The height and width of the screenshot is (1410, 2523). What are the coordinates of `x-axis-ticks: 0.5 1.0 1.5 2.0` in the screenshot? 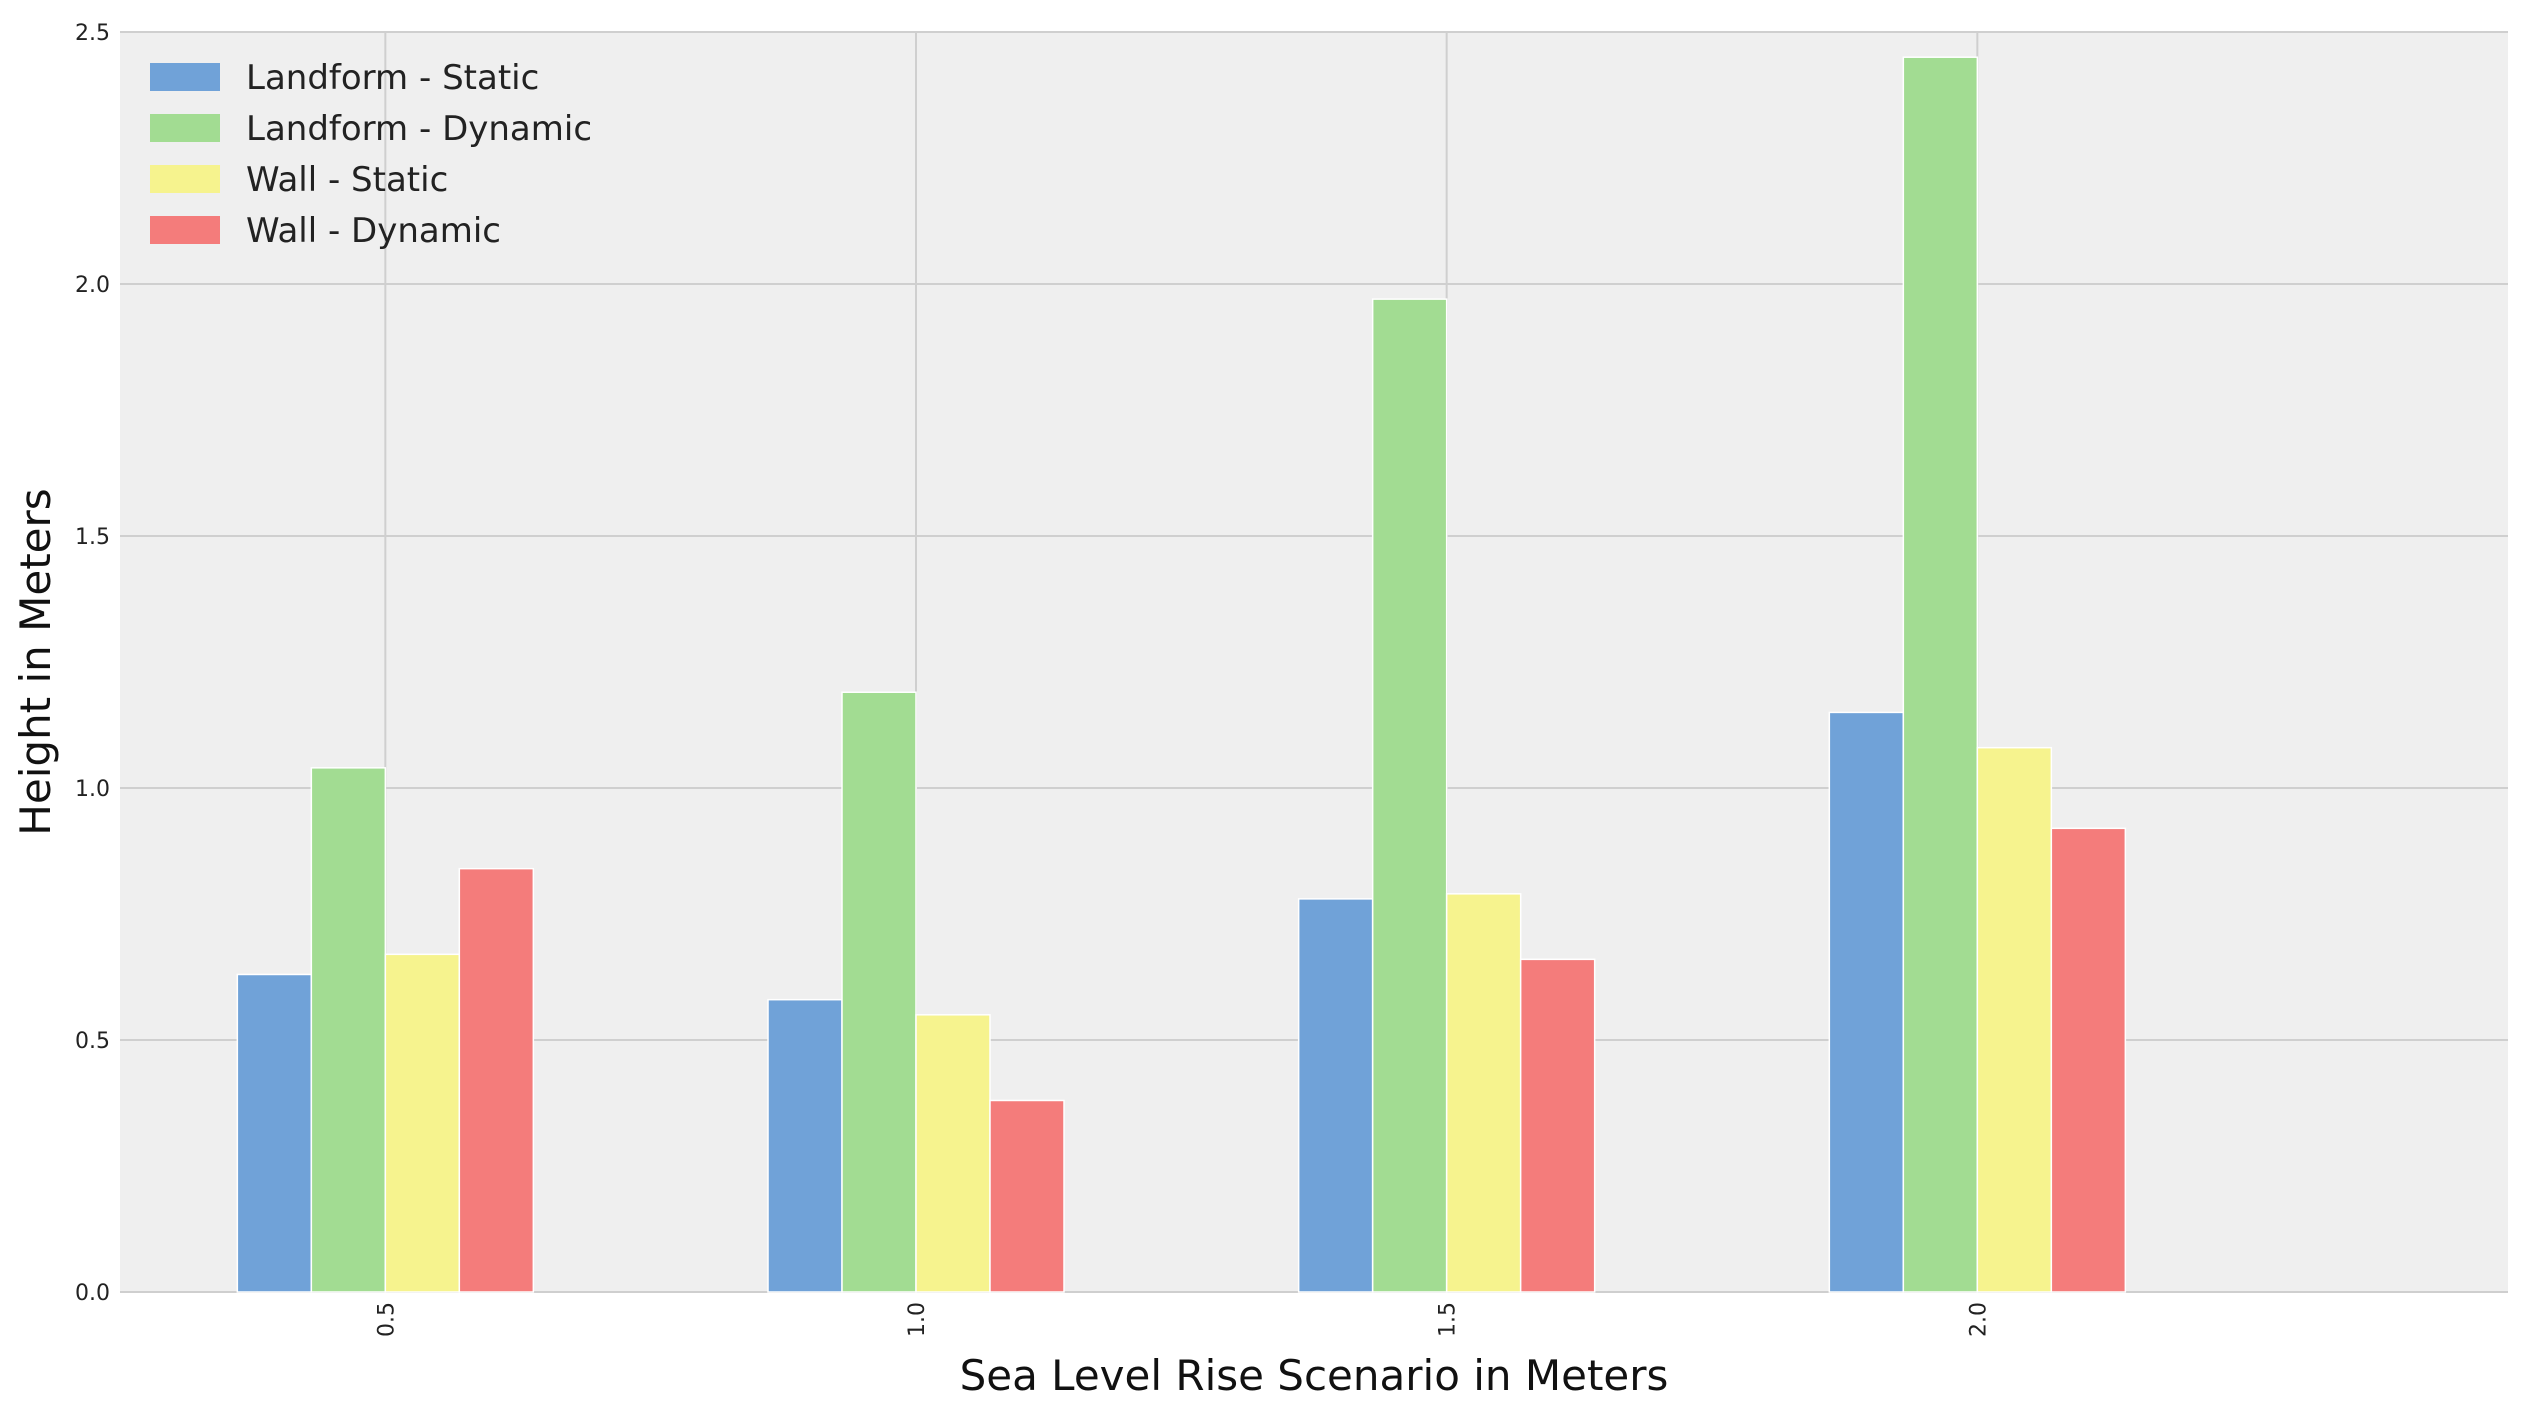 It's located at (1182, 1319).